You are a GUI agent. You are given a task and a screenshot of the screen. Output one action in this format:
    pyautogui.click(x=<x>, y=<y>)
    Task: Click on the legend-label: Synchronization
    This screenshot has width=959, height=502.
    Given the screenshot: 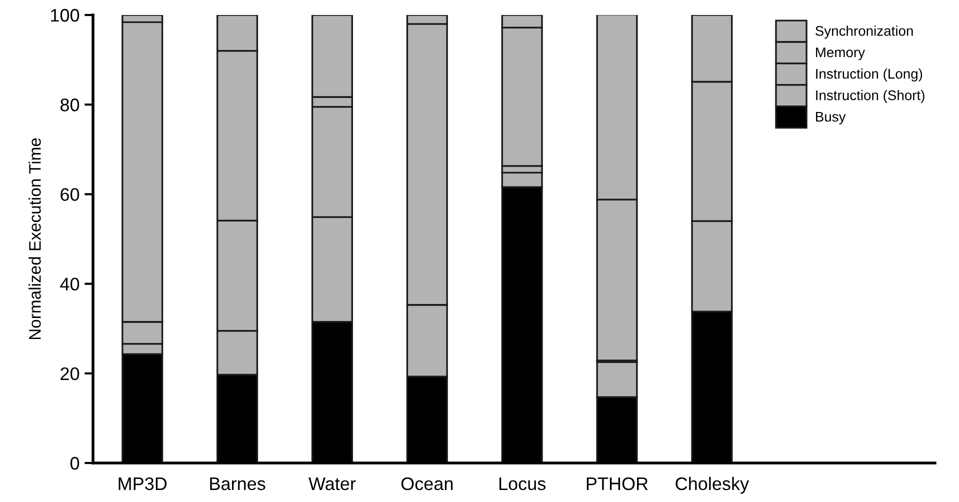 What is the action you would take?
    pyautogui.click(x=864, y=32)
    